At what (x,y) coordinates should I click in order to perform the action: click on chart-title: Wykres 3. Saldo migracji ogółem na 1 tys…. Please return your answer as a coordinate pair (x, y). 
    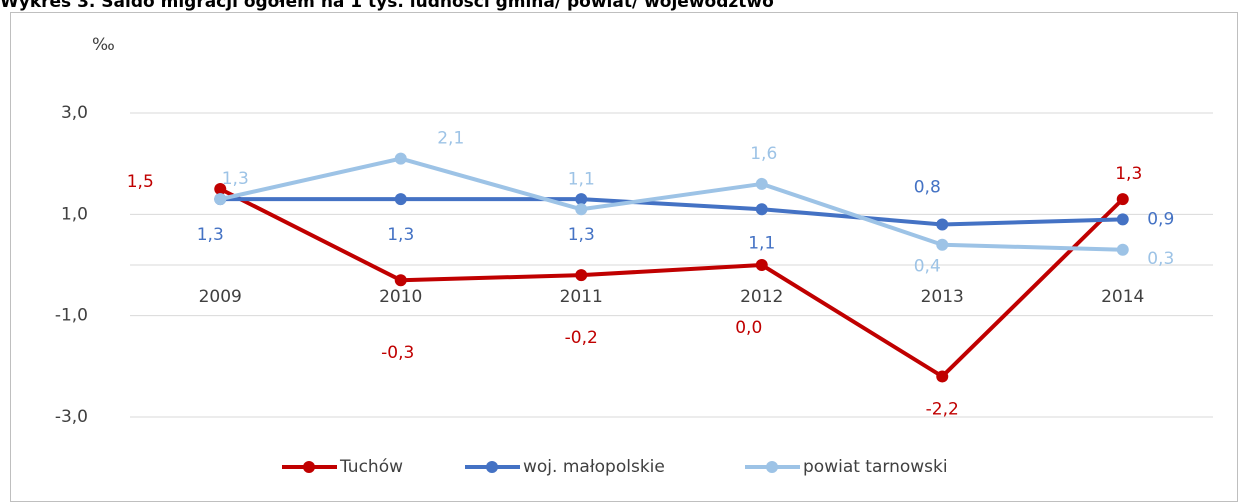
    Looking at the image, I should click on (387, 6).